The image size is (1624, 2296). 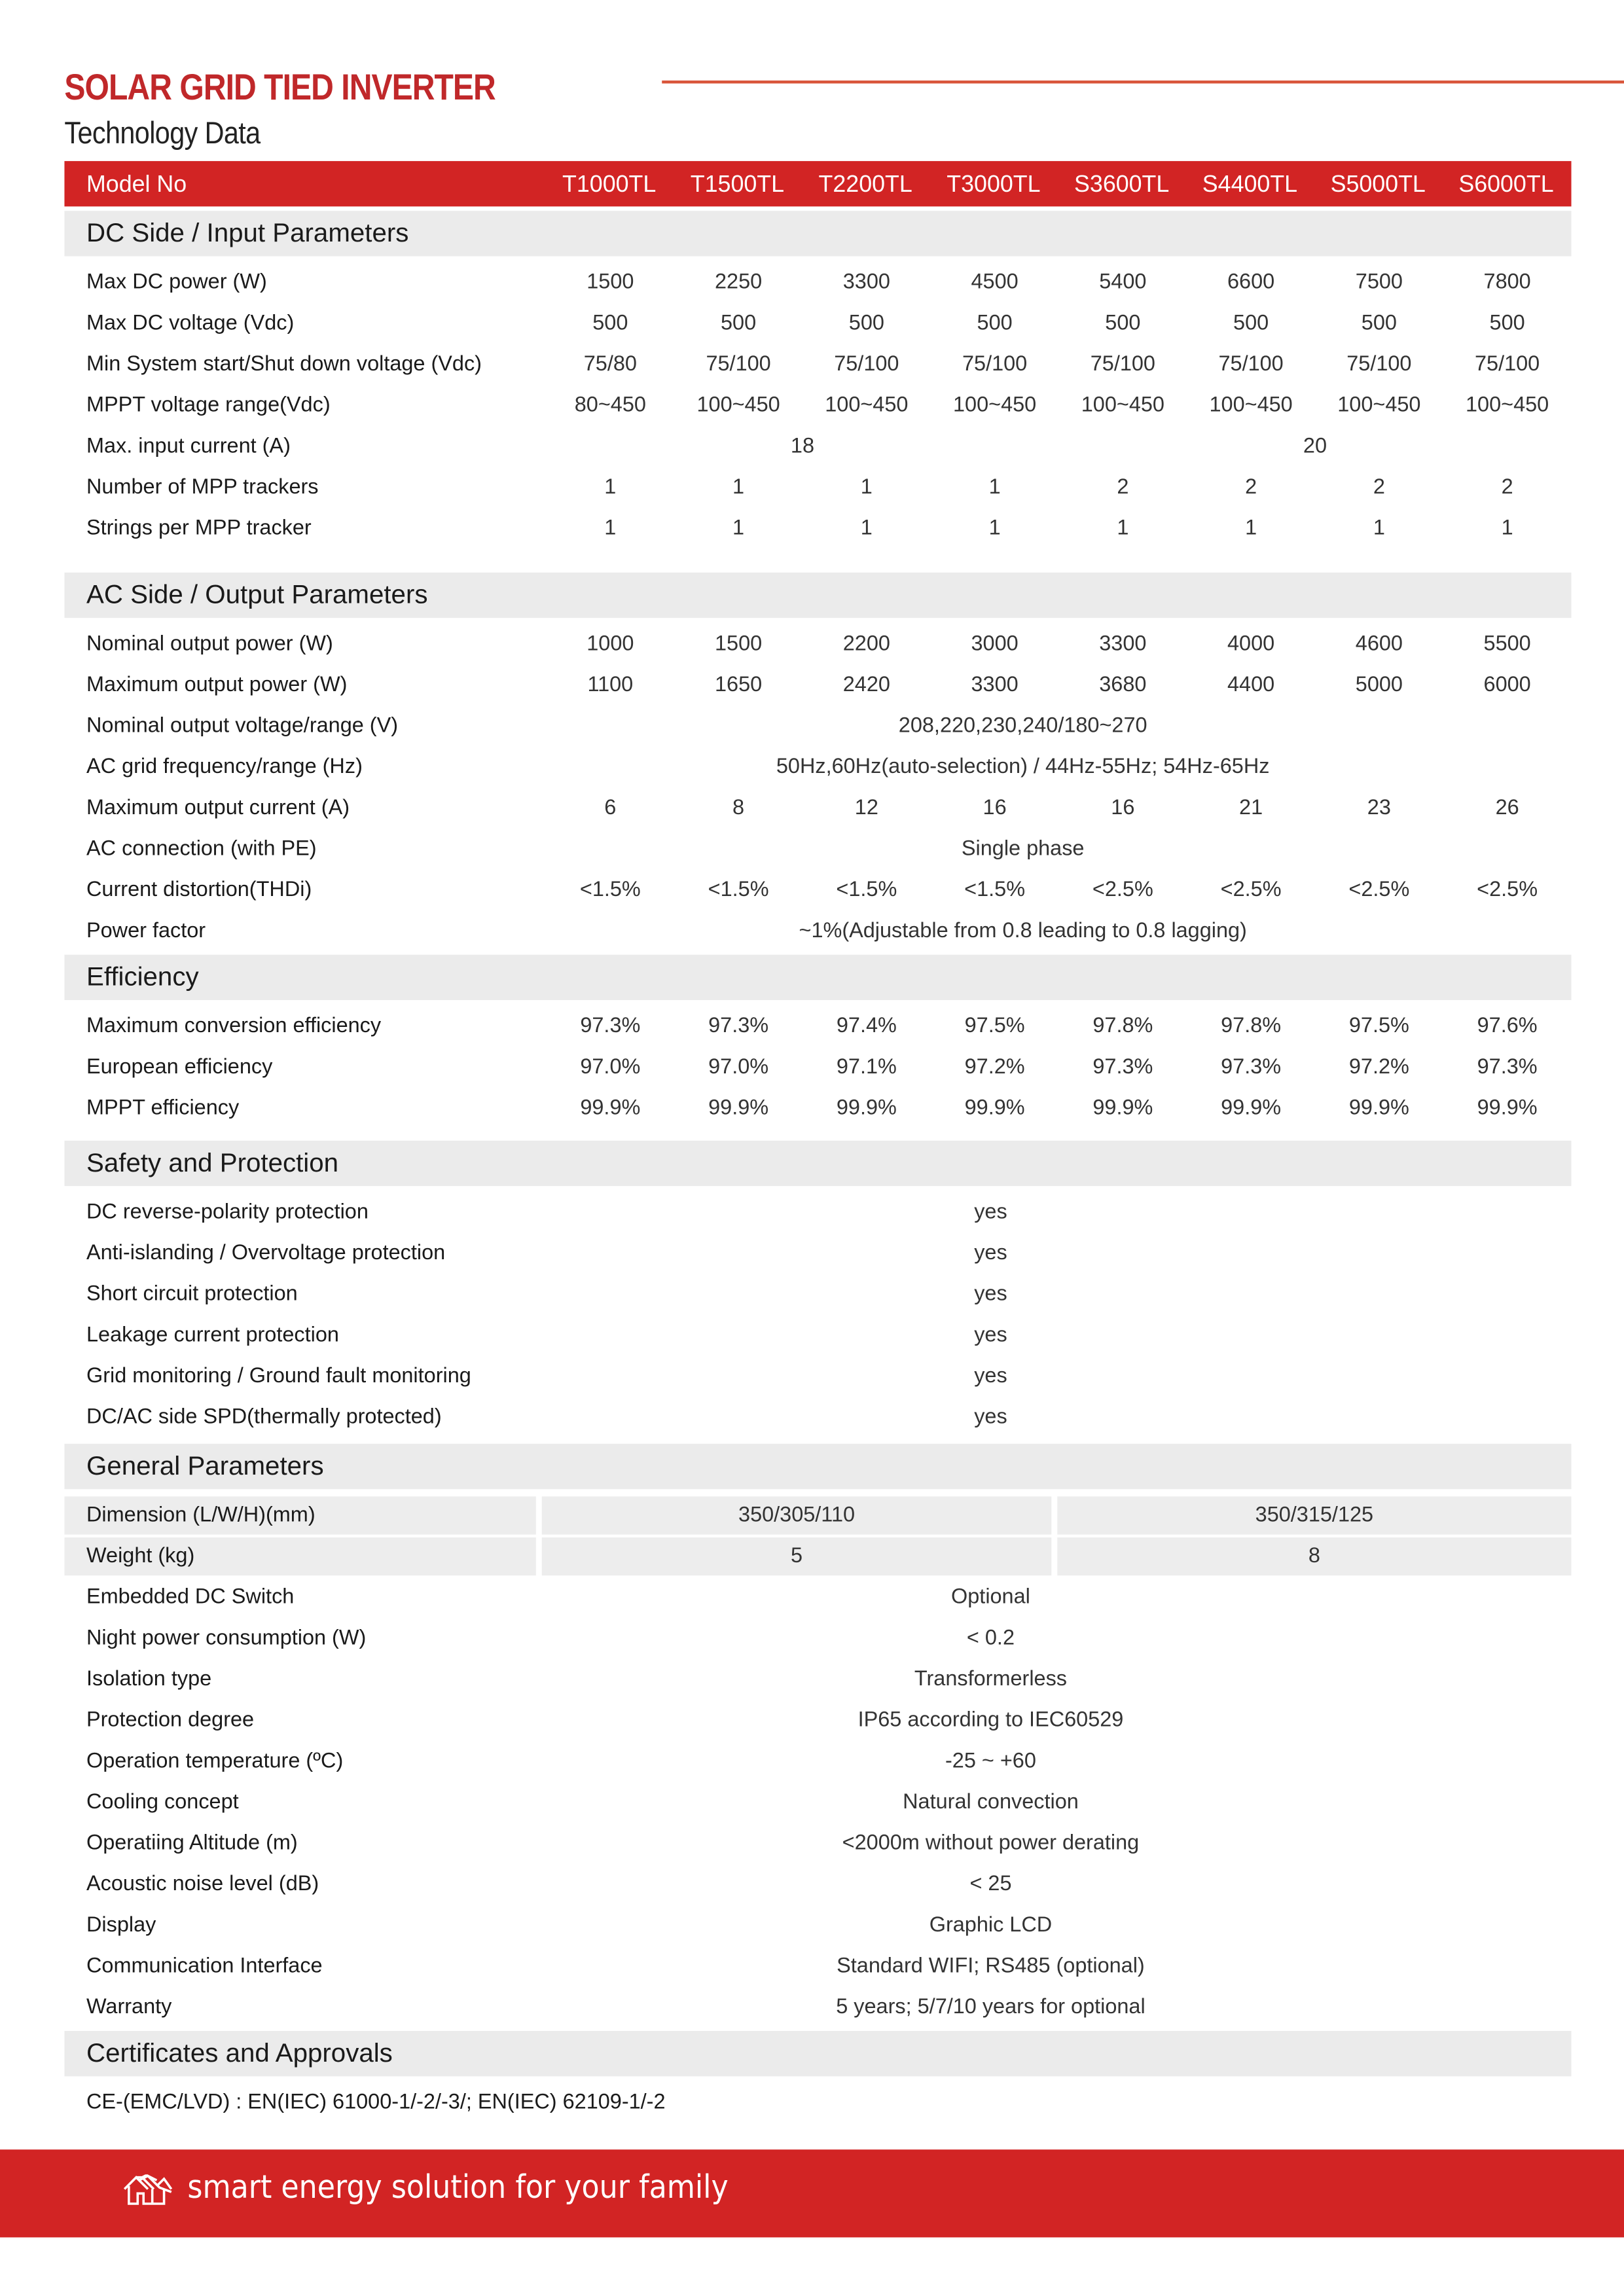 What do you see at coordinates (1251, 644) in the screenshot?
I see `spec-value: 4000` at bounding box center [1251, 644].